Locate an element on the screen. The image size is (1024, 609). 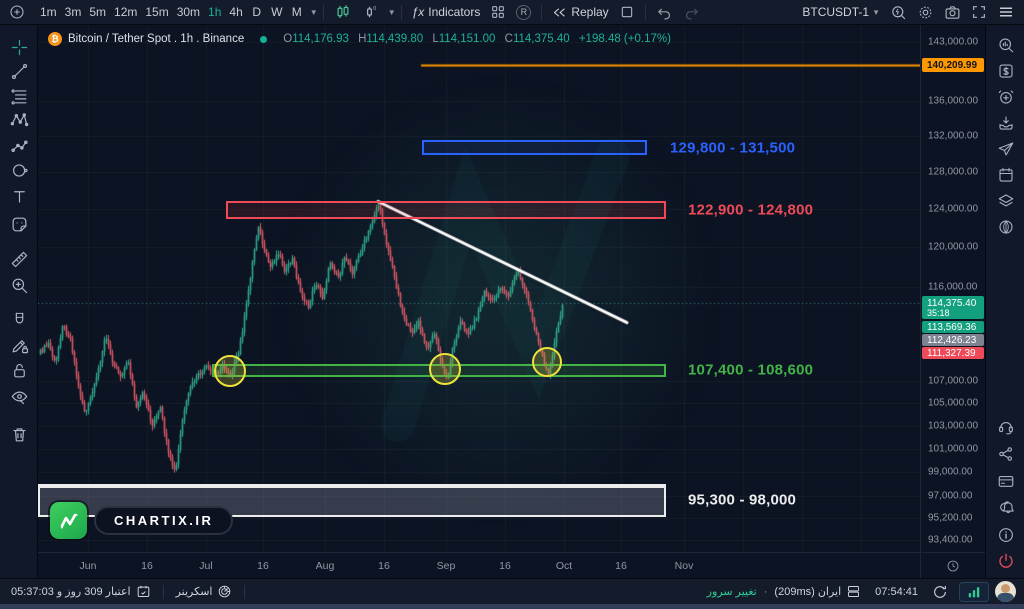
credit-card-icon is located at coordinates (1005, 481).